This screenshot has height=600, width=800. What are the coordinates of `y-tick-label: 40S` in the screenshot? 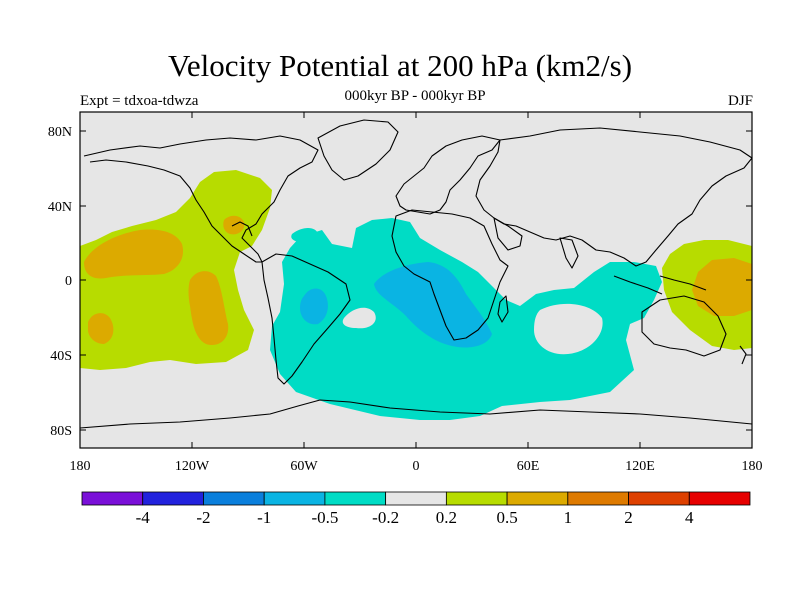 It's located at (61, 356).